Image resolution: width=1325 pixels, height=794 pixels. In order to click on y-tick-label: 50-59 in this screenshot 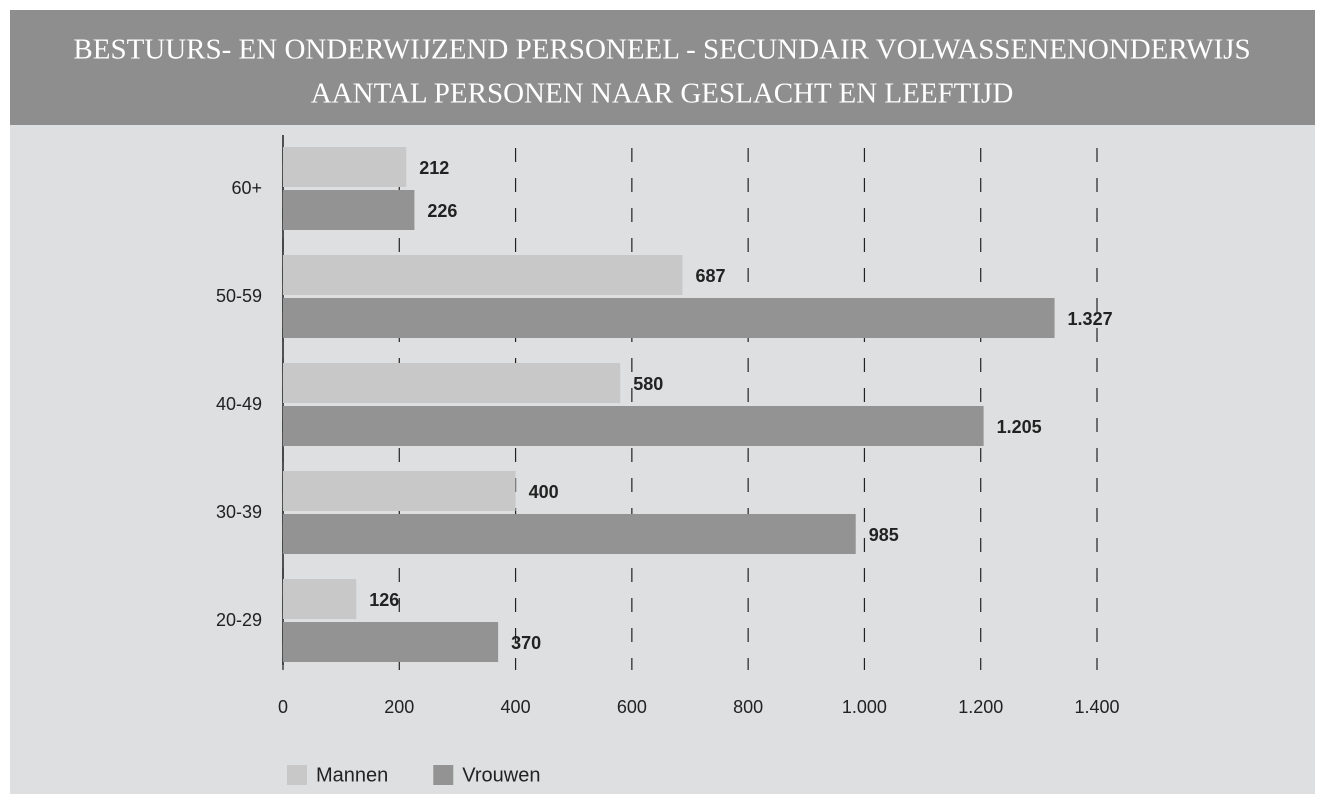, I will do `click(239, 296)`.